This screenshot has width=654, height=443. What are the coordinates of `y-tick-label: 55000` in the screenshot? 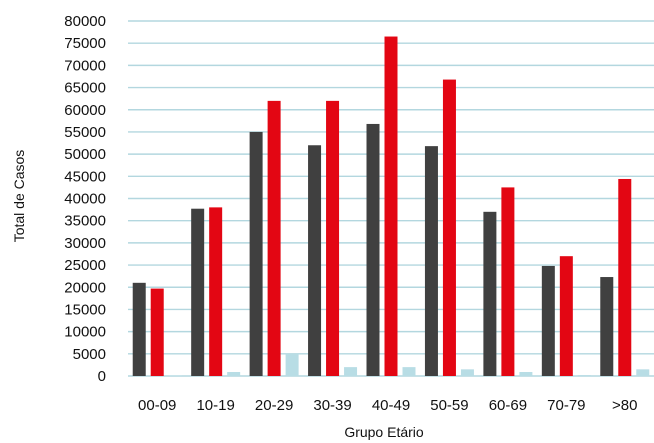 It's located at (85, 132).